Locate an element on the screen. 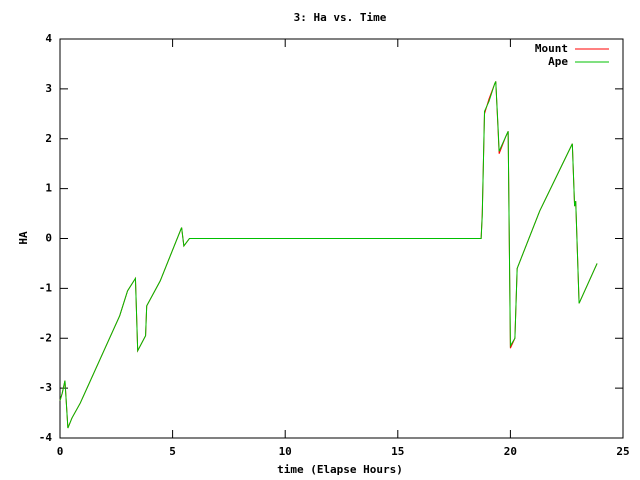 The image size is (640, 480). y-tick-label: -1 is located at coordinates (46, 287).